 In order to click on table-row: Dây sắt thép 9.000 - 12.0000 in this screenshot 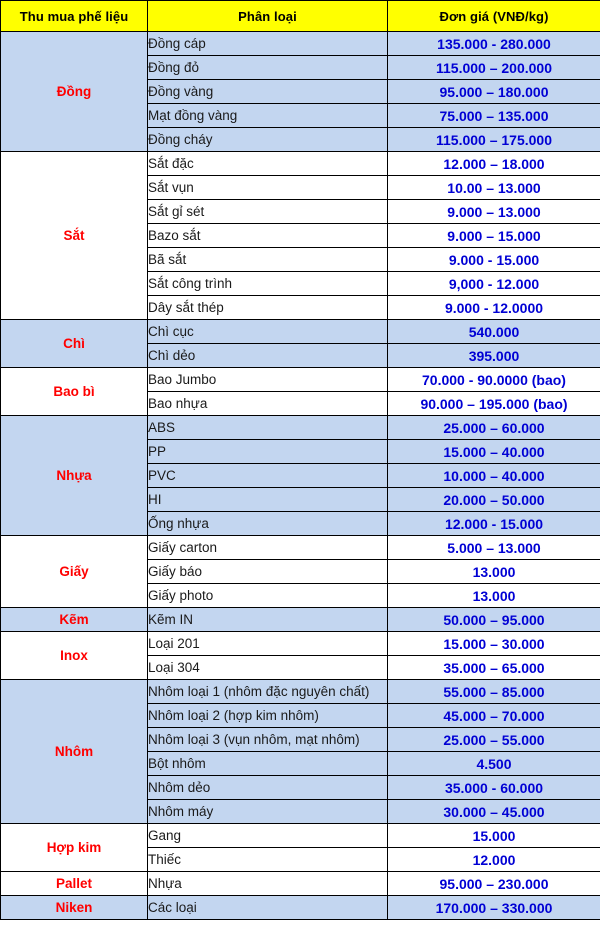, I will do `click(300, 307)`.